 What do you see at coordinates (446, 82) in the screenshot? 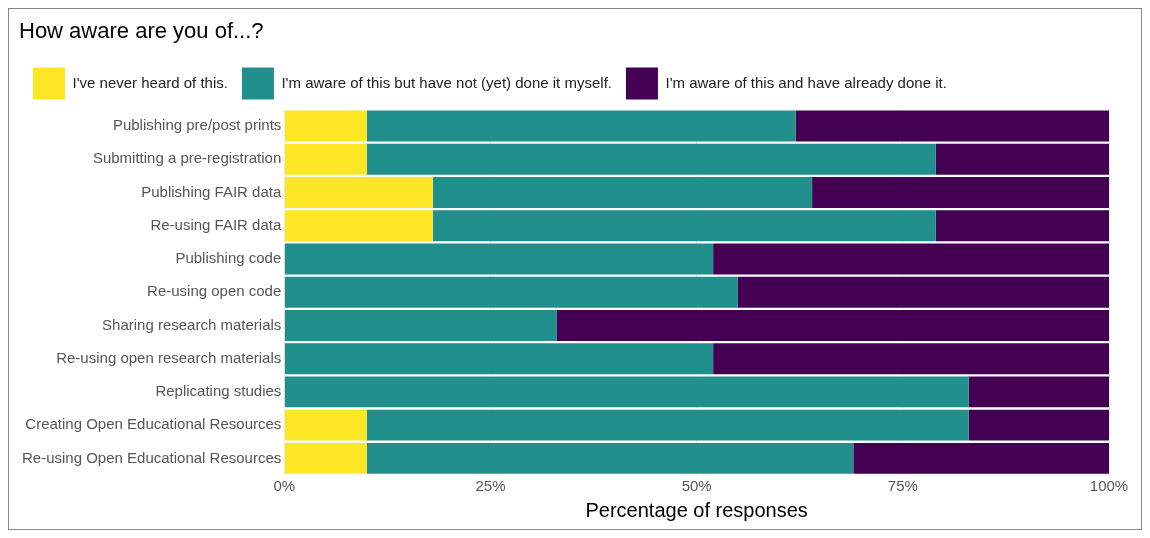
I see `legend-label: I'm aware of this but have not (yet) done it myself.` at bounding box center [446, 82].